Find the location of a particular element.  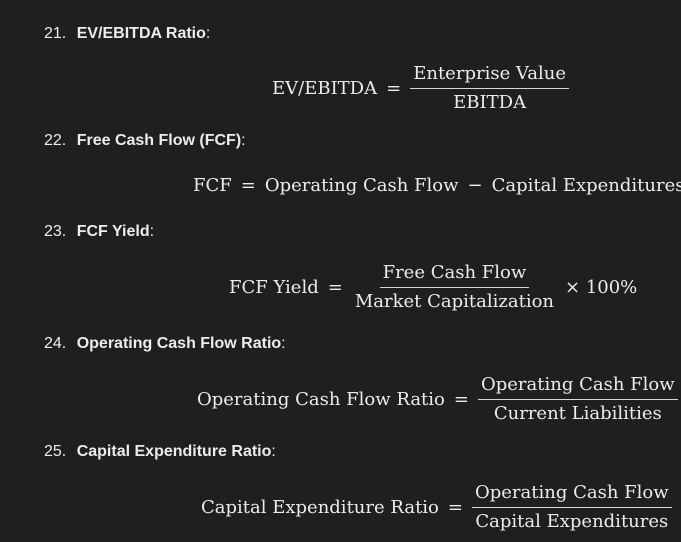

item-title: Operating Cash Flow Ratio is located at coordinates (179, 343).